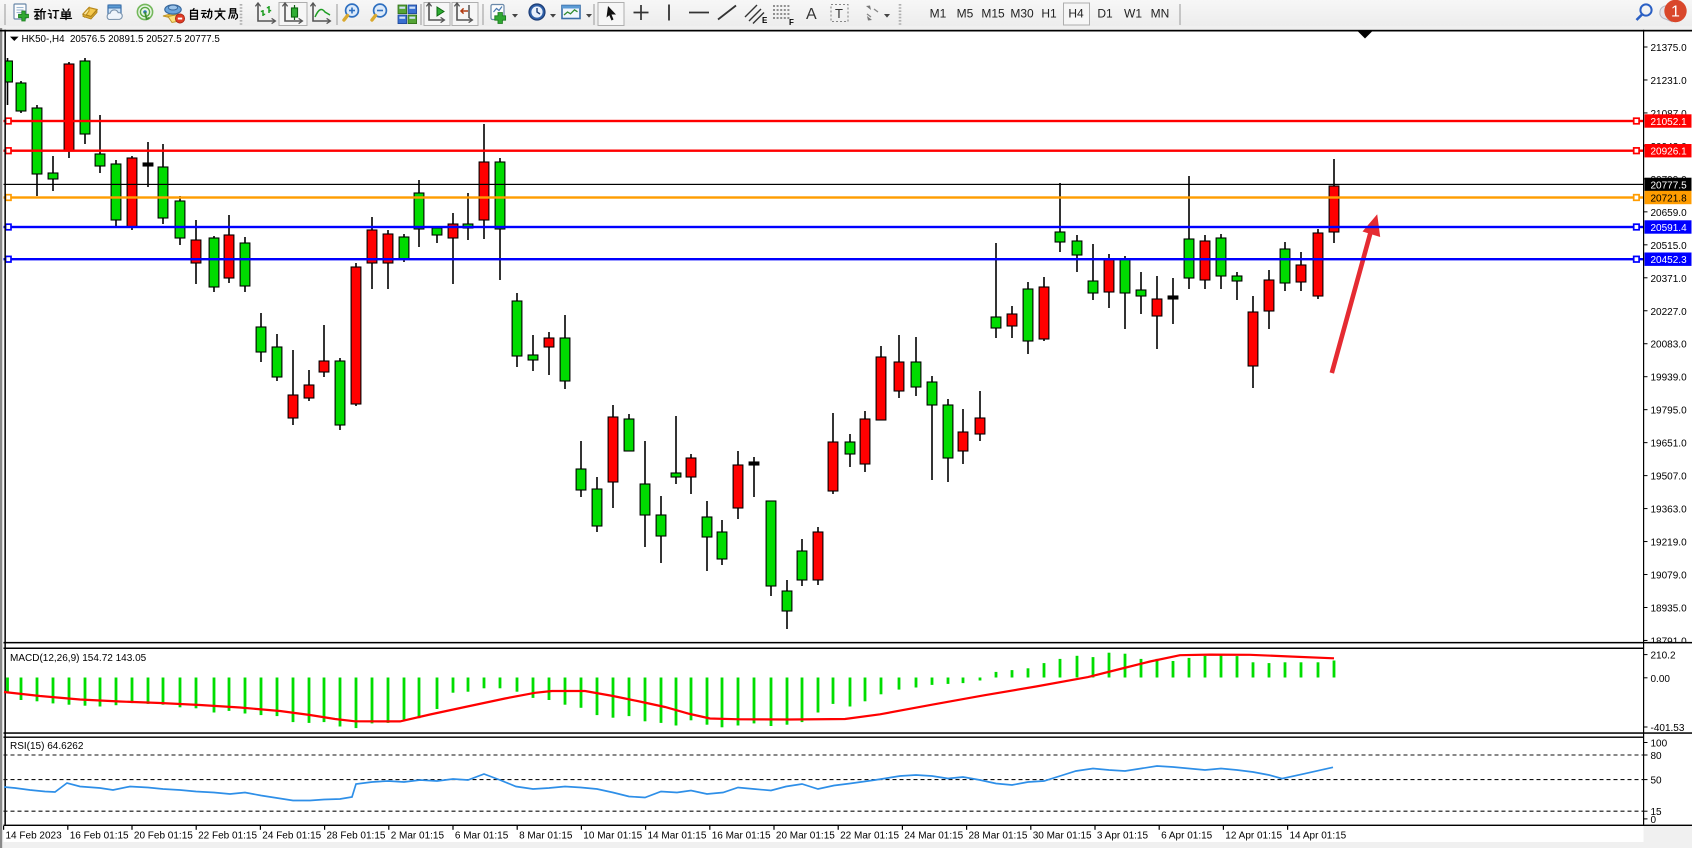 This screenshot has height=848, width=1692. I want to click on svg-text: 19507.0, so click(1669, 477).